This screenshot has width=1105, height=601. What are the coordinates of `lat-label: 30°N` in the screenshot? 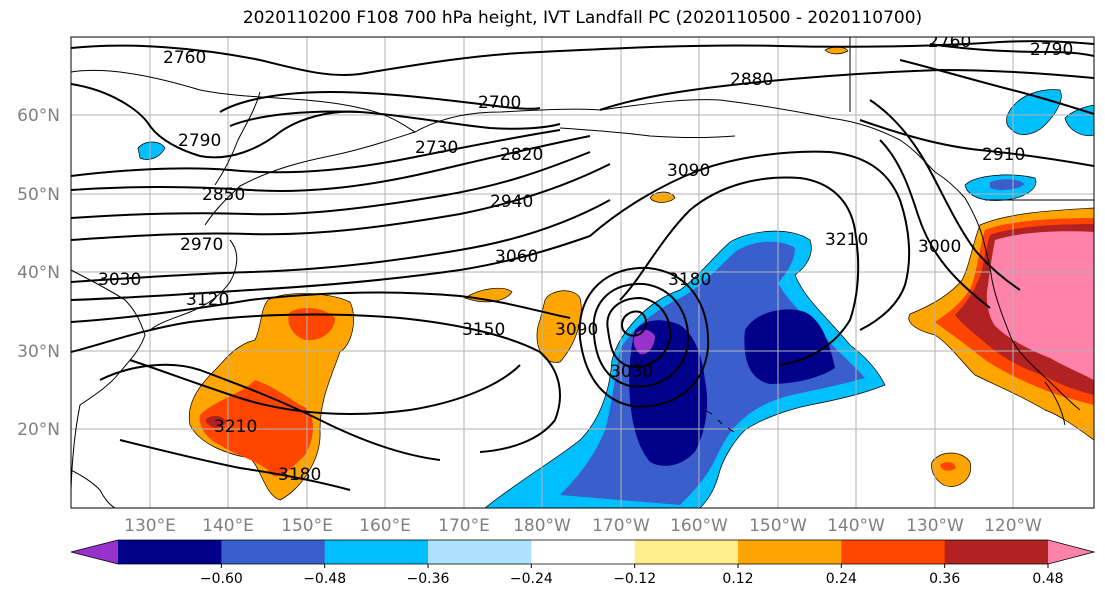 It's located at (38, 352).